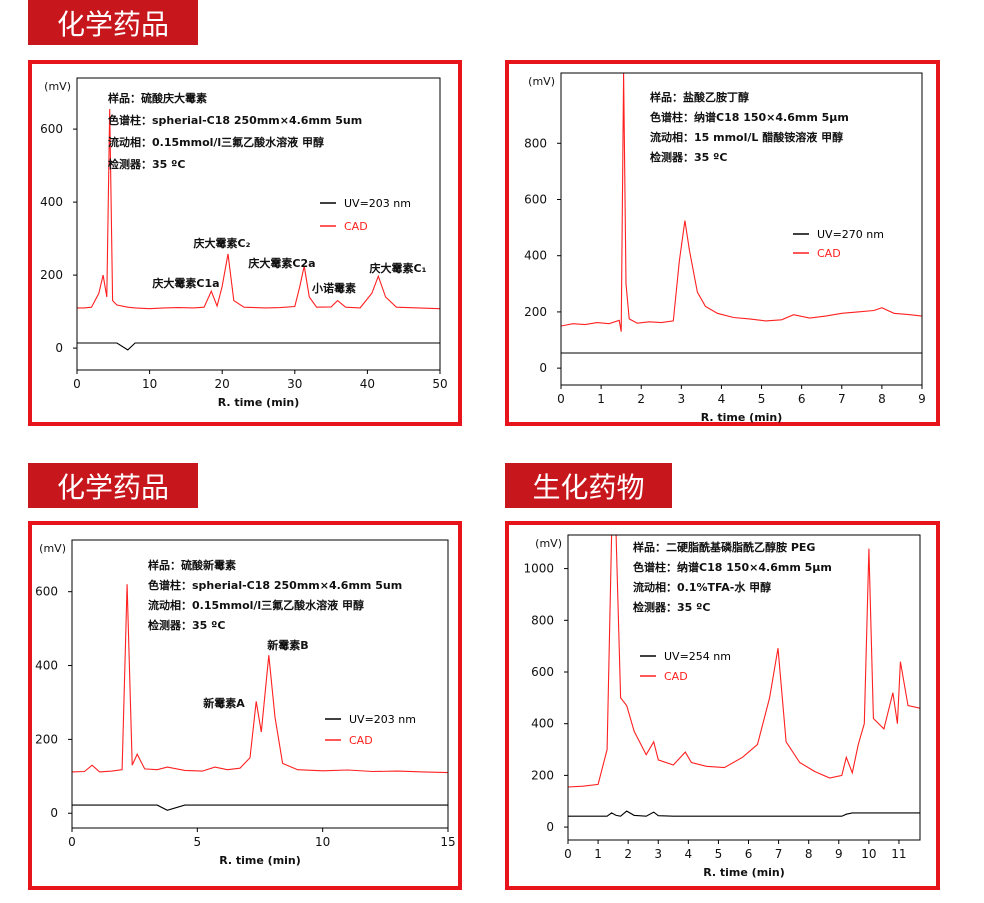 The image size is (984, 903). Describe the element at coordinates (850, 234) in the screenshot. I see `legend-label: UV=270 nm` at that location.